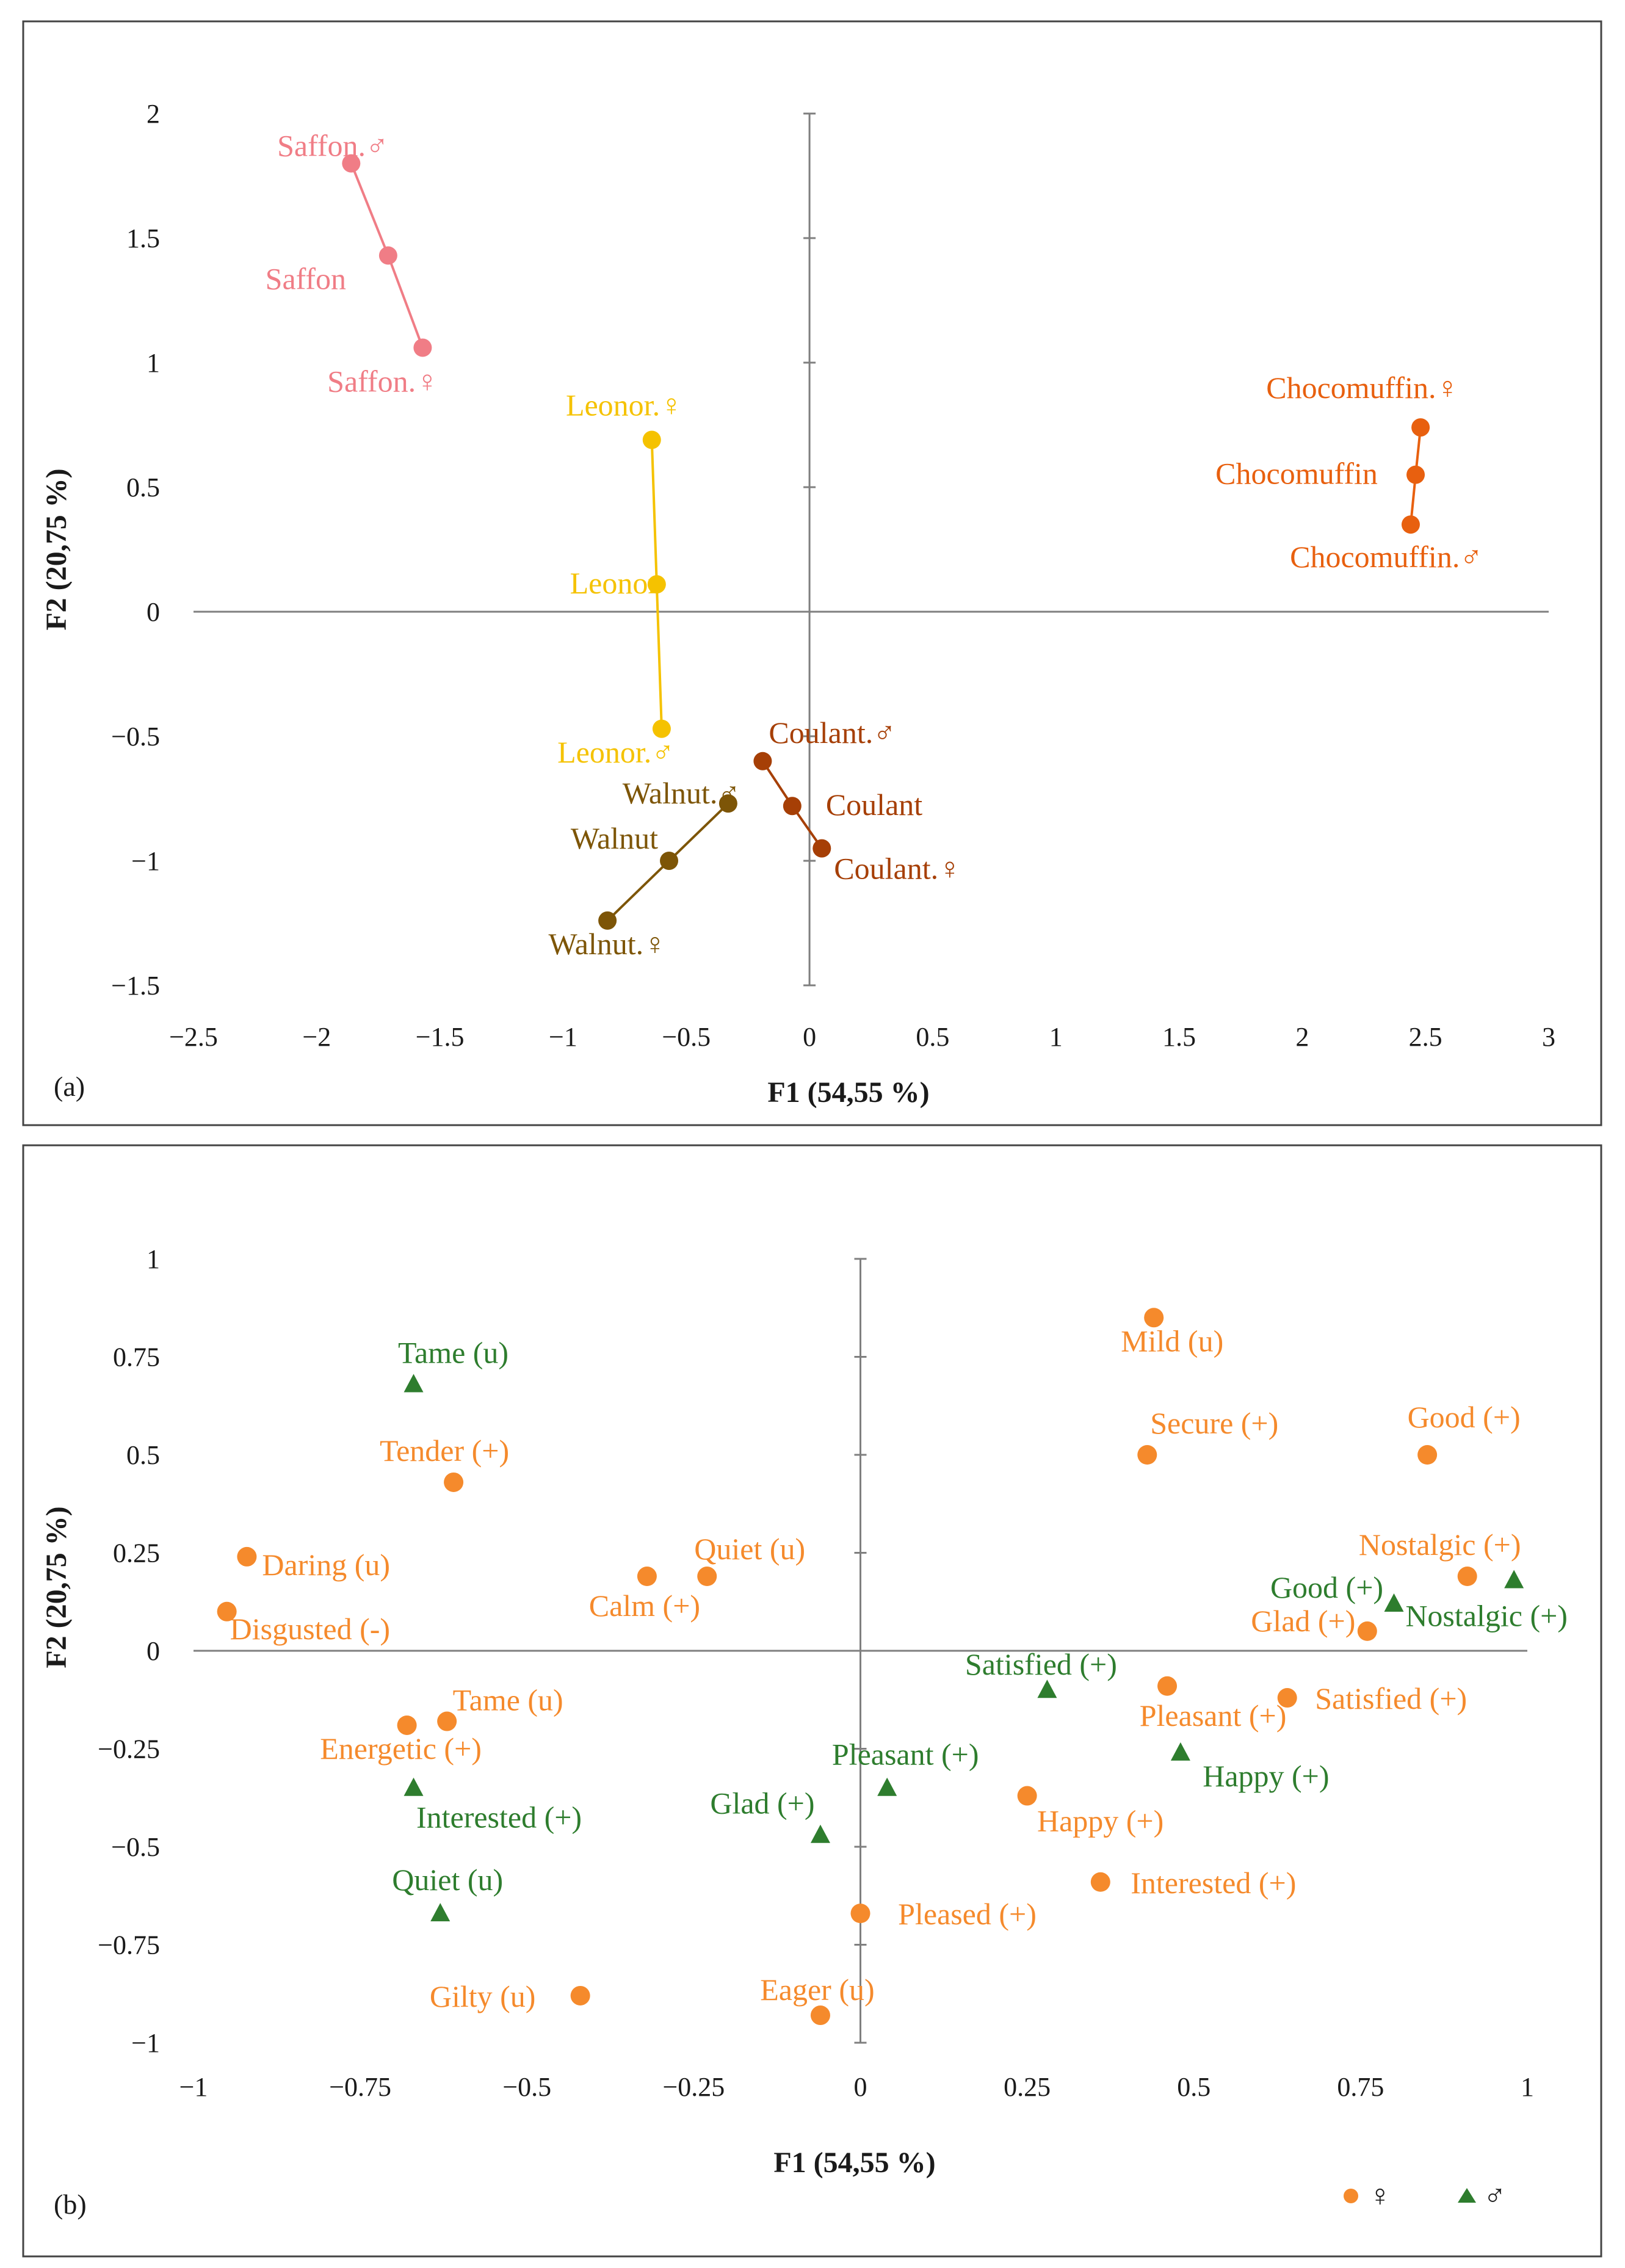 This screenshot has height=2268, width=1625. I want to click on data-label: Leonor.♀, so click(624, 405).